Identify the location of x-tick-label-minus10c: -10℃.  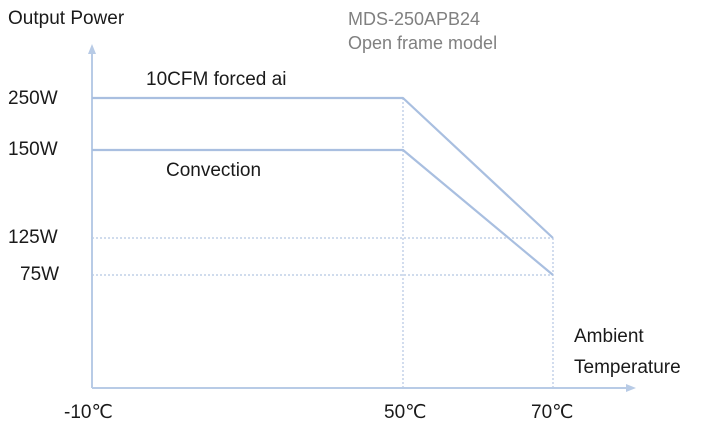
(88, 412).